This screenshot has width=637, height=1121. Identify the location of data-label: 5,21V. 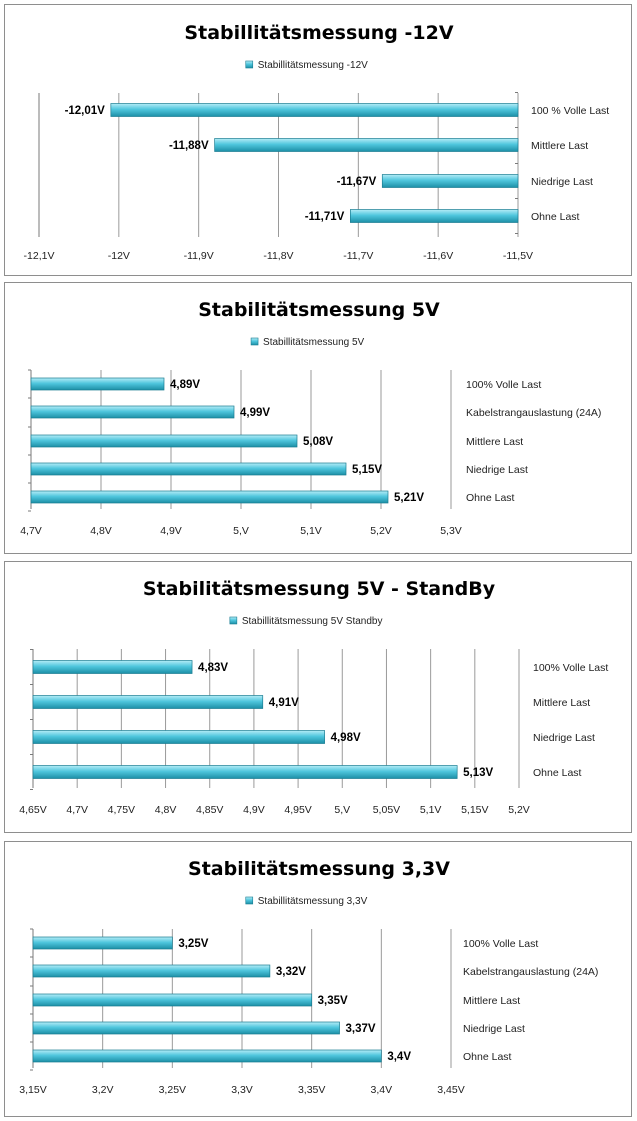
(409, 498).